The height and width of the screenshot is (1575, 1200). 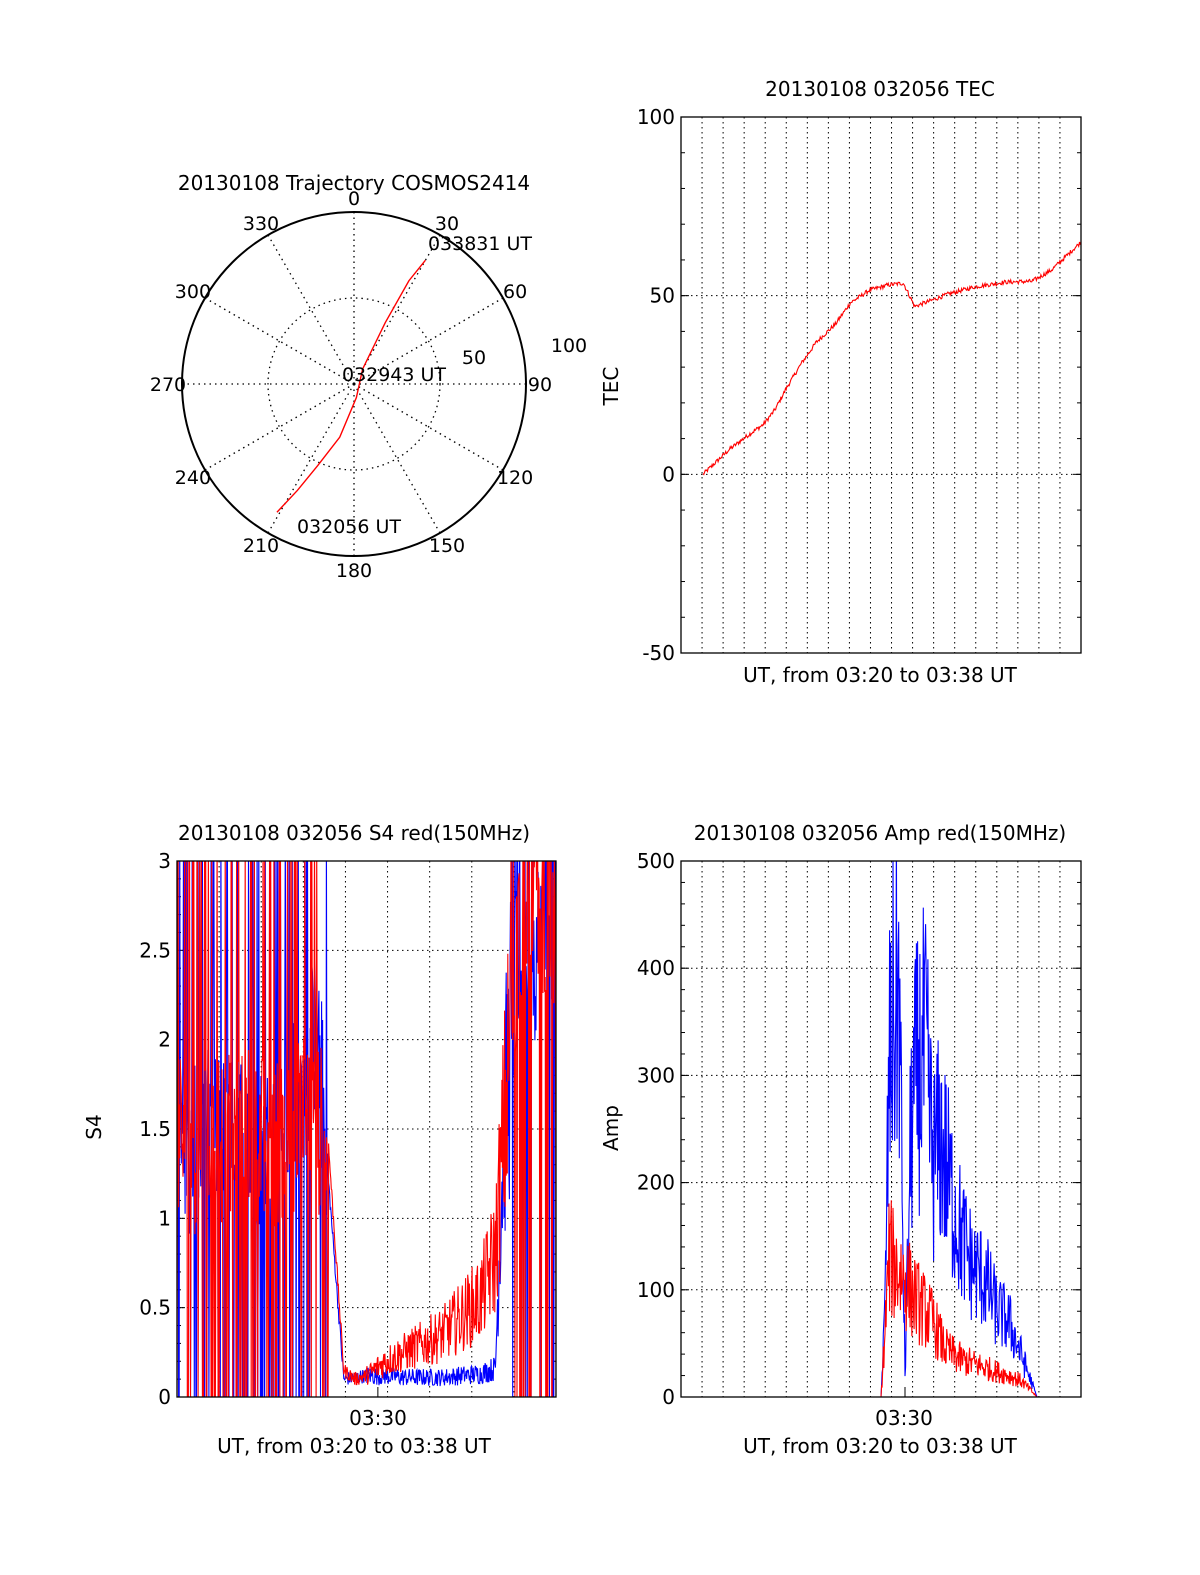 What do you see at coordinates (378, 1418) in the screenshot?
I see `s4-plot-xtick-0330: 03:30` at bounding box center [378, 1418].